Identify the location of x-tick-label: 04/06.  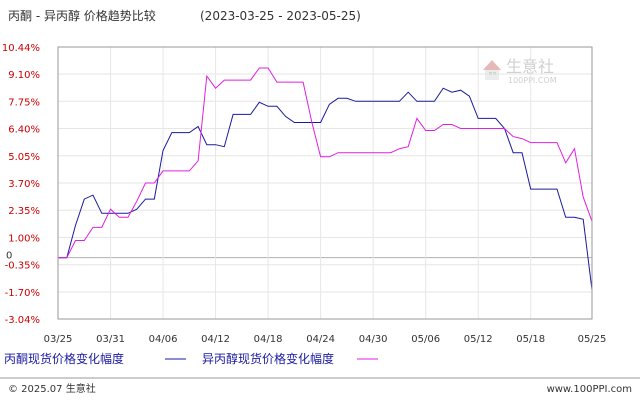
(163, 339).